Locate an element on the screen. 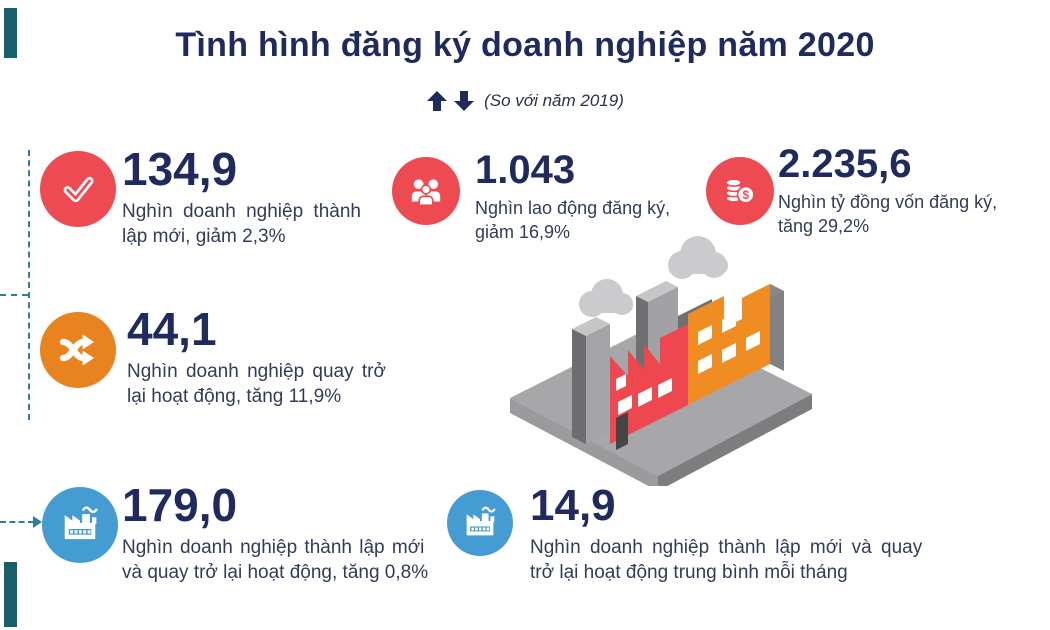 The image size is (1050, 630). stat-registered-capital-badge: $ is located at coordinates (740, 191).